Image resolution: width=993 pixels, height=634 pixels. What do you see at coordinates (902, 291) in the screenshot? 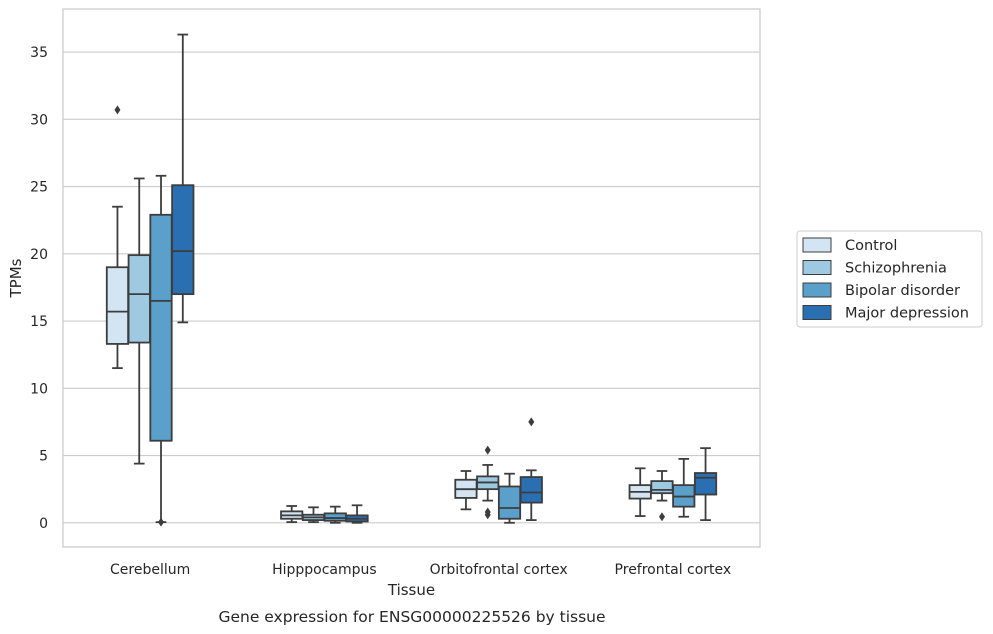
I see `legend-label: Bipolar disorder` at bounding box center [902, 291].